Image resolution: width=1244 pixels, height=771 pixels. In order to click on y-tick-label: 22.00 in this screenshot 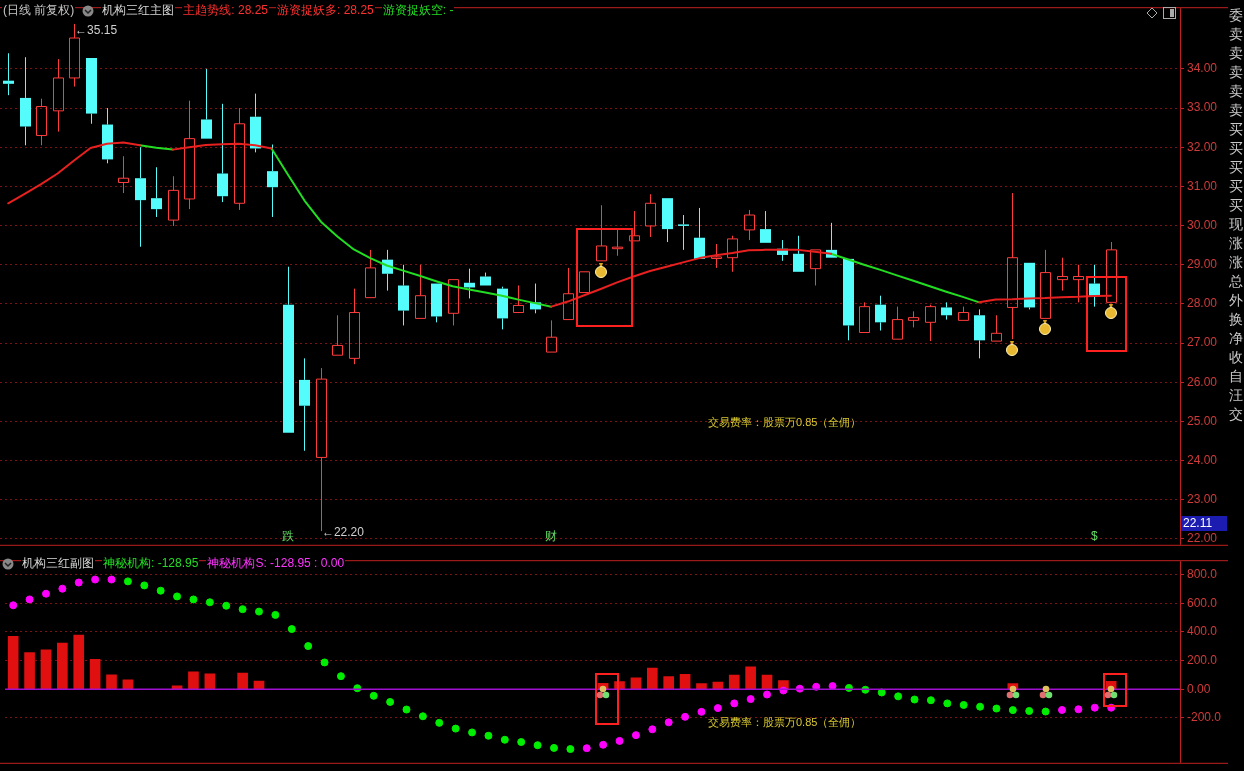, I will do `click(1202, 538)`.